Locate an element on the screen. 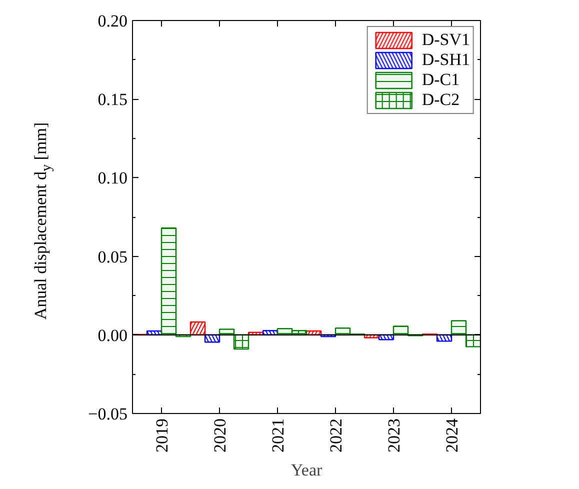  legend-label: D-C1 is located at coordinates (441, 80).